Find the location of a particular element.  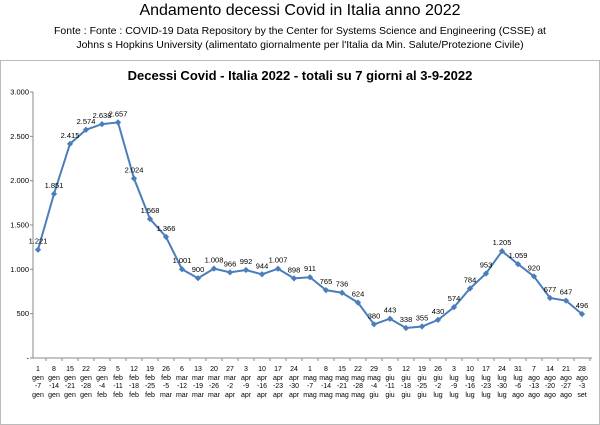

x-tick-label: 1 gen -7 gen is located at coordinates (38, 382).